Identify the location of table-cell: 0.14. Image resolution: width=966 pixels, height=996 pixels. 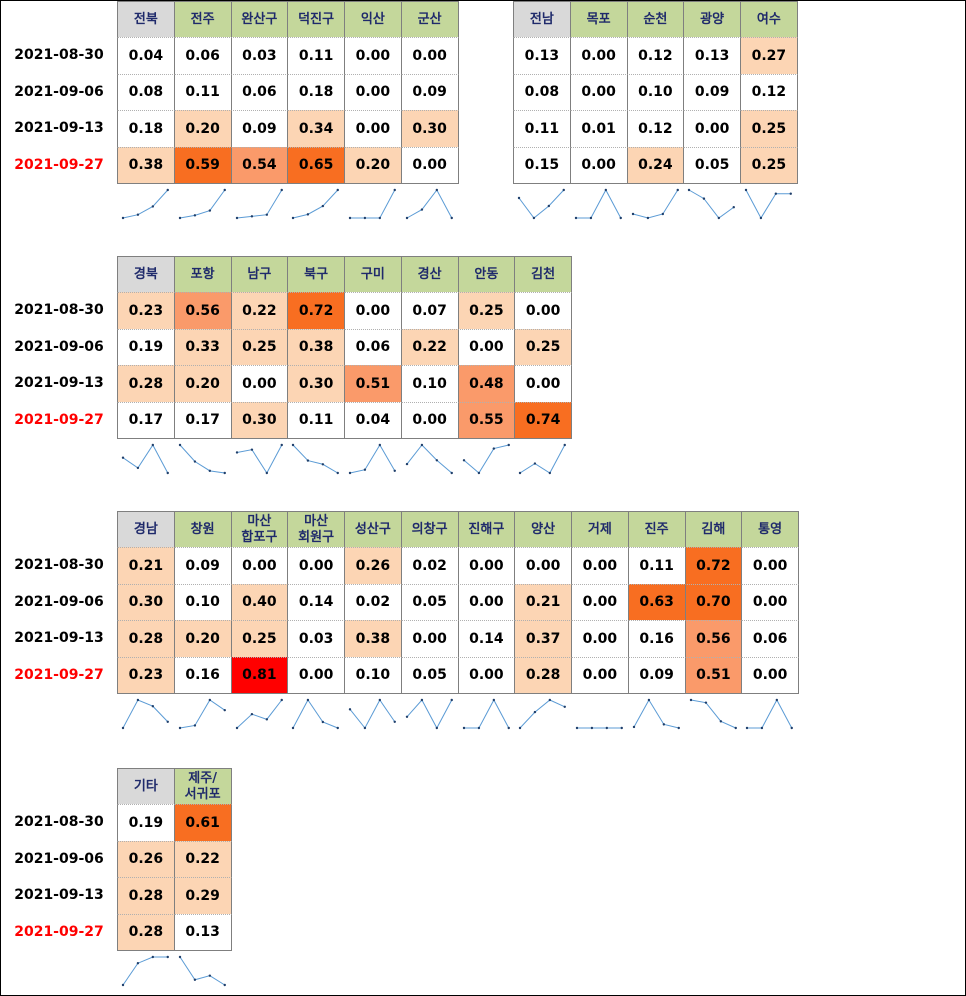
(316, 602).